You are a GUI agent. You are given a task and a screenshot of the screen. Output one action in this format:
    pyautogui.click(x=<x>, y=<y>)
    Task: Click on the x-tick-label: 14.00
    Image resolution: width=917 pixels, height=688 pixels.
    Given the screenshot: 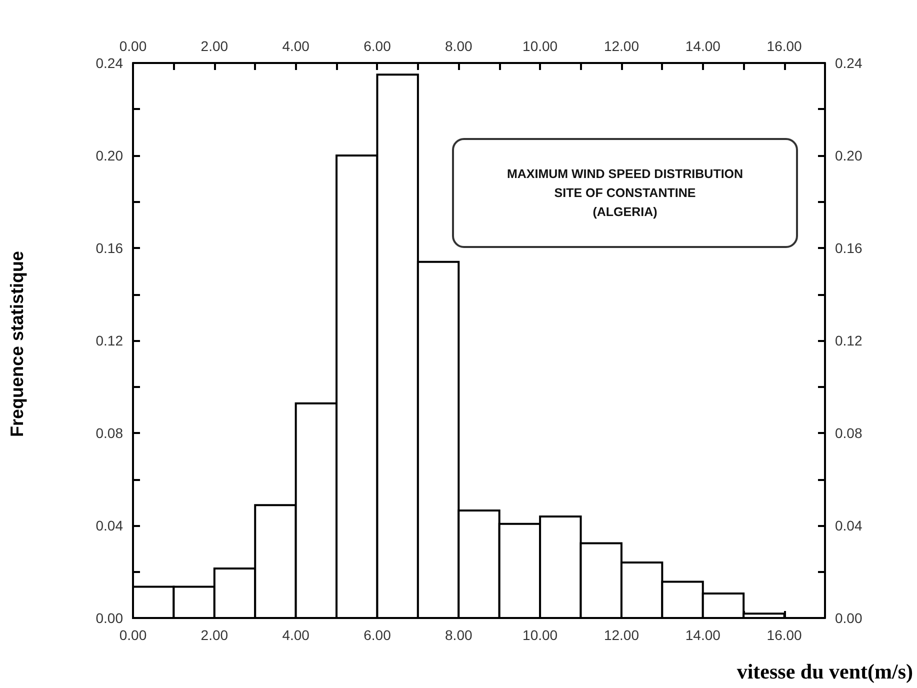 What is the action you would take?
    pyautogui.click(x=703, y=635)
    